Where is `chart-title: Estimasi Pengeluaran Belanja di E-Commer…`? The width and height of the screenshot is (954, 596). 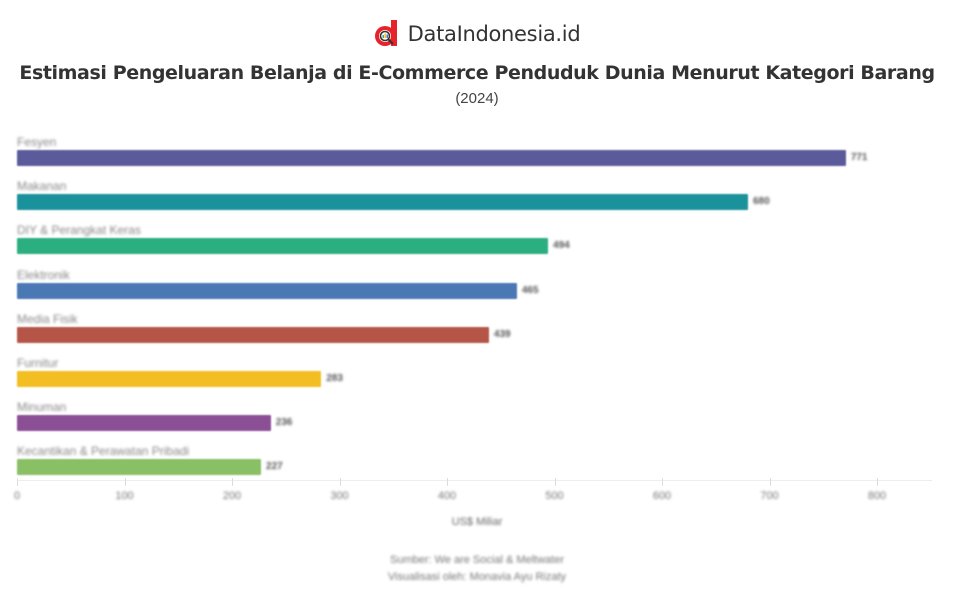 chart-title: Estimasi Pengeluaran Belanja di E-Commer… is located at coordinates (477, 73).